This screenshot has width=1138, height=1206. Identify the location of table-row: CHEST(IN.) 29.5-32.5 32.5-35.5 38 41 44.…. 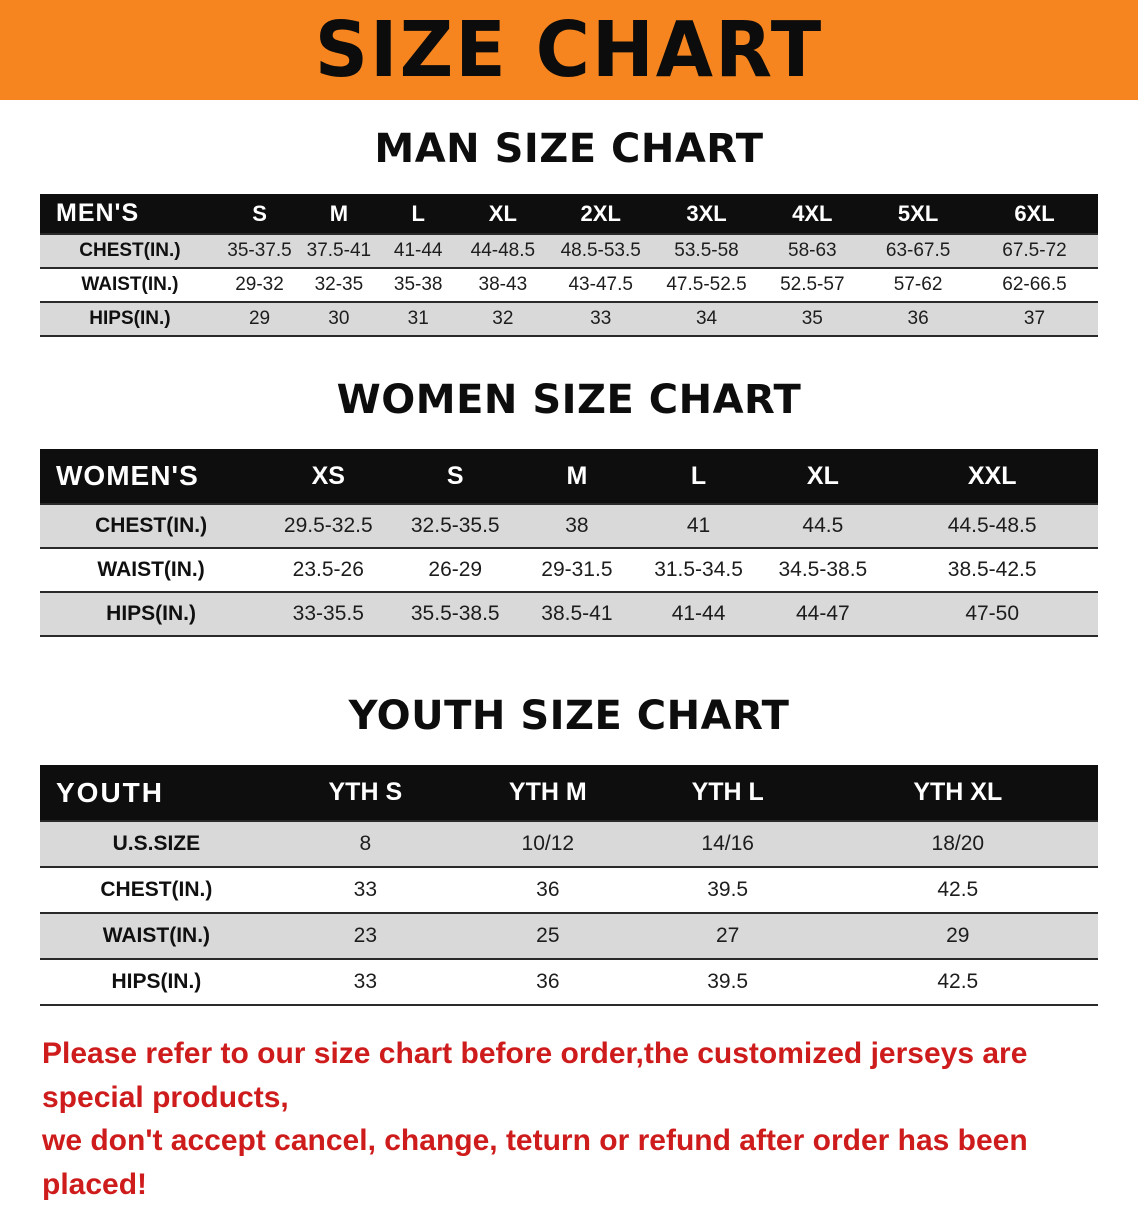
(569, 526).